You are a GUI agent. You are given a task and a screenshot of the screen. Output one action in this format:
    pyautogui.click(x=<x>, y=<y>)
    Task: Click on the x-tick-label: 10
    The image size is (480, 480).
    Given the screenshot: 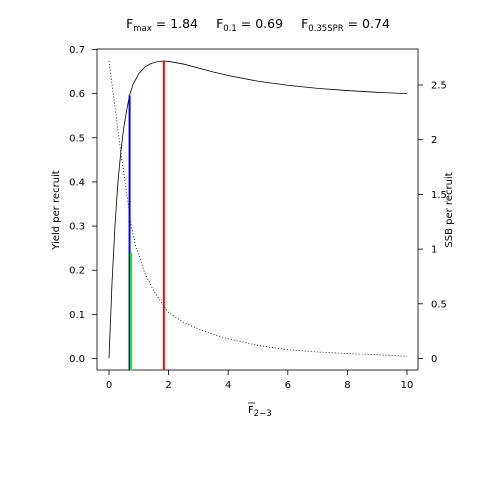 What is the action you would take?
    pyautogui.click(x=407, y=385)
    